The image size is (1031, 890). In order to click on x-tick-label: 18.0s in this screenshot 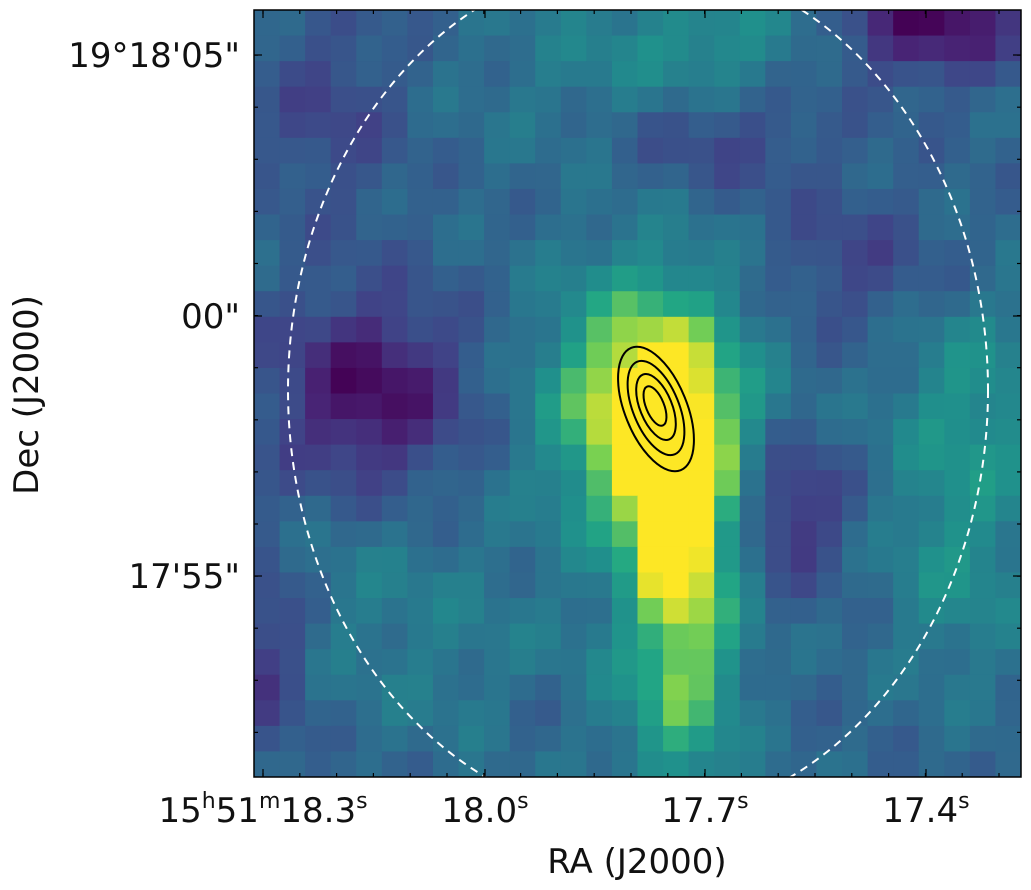, I will do `click(484, 810)`.